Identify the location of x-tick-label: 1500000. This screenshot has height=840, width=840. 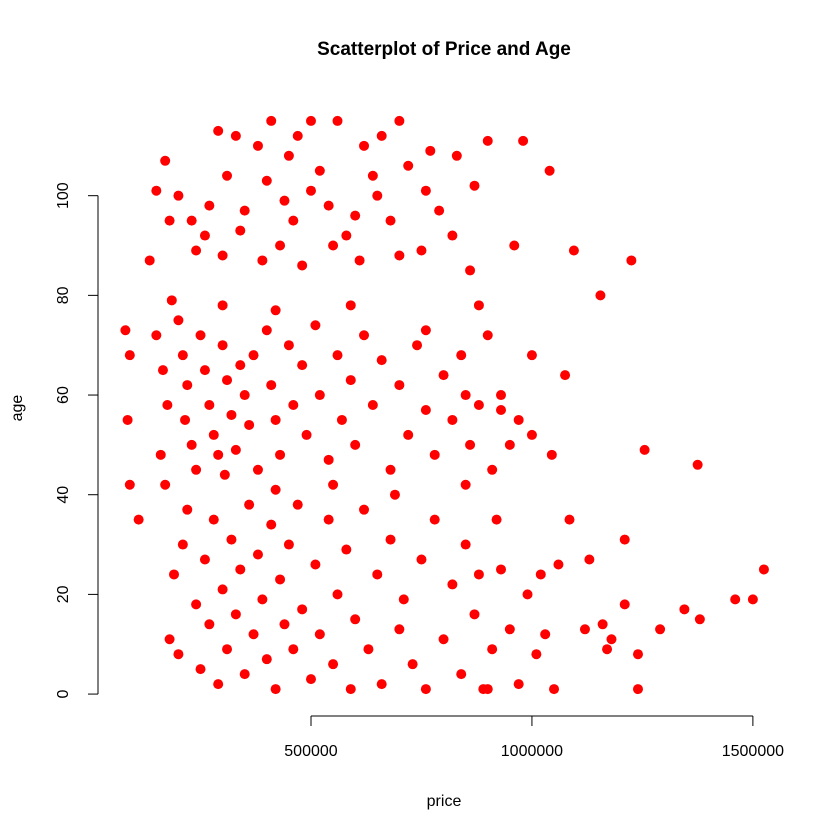
(753, 751).